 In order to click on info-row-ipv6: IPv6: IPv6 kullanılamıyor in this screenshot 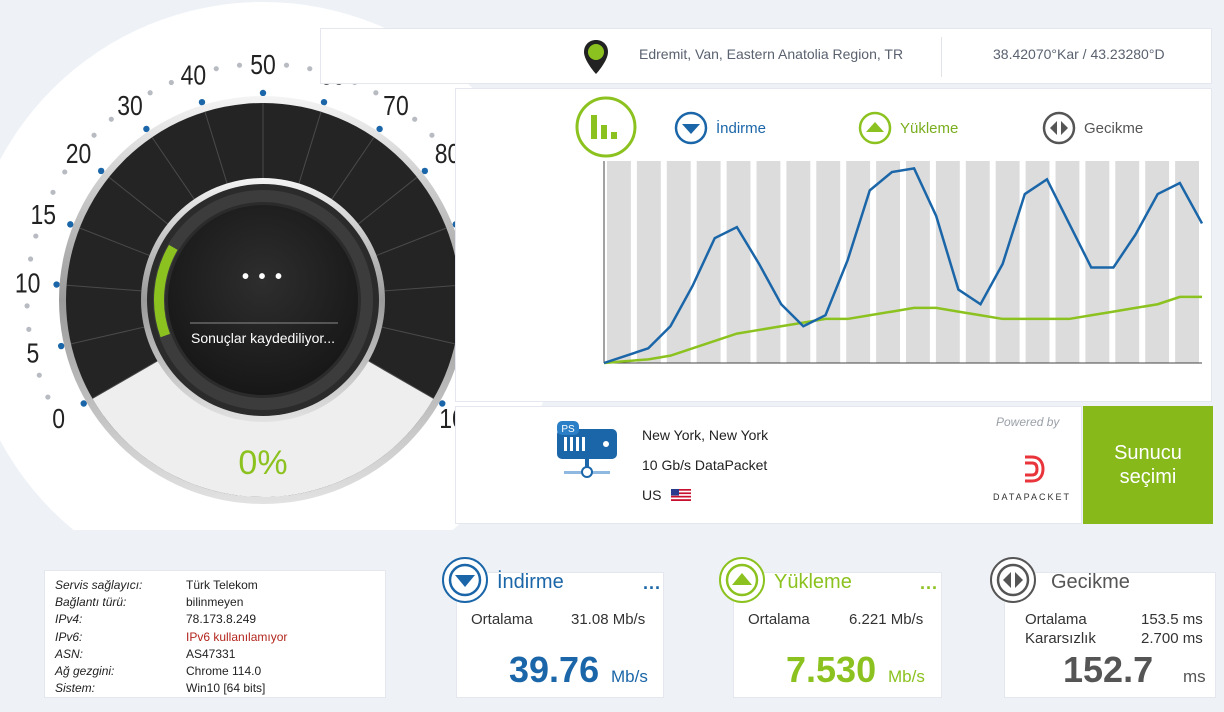, I will do `click(215, 637)`.